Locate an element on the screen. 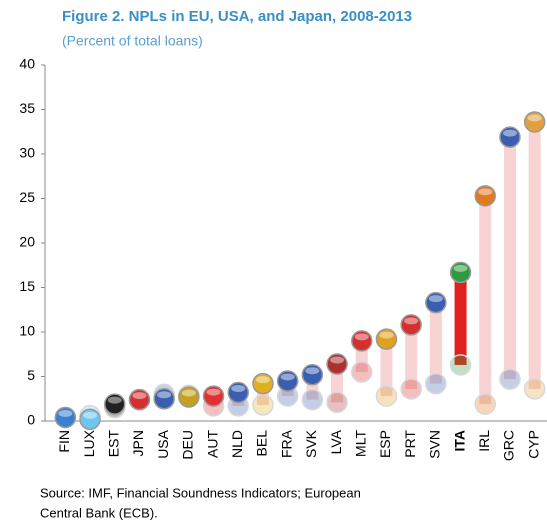 Image resolution: width=547 pixels, height=529 pixels. x-tick-label: JPN is located at coordinates (138, 443).